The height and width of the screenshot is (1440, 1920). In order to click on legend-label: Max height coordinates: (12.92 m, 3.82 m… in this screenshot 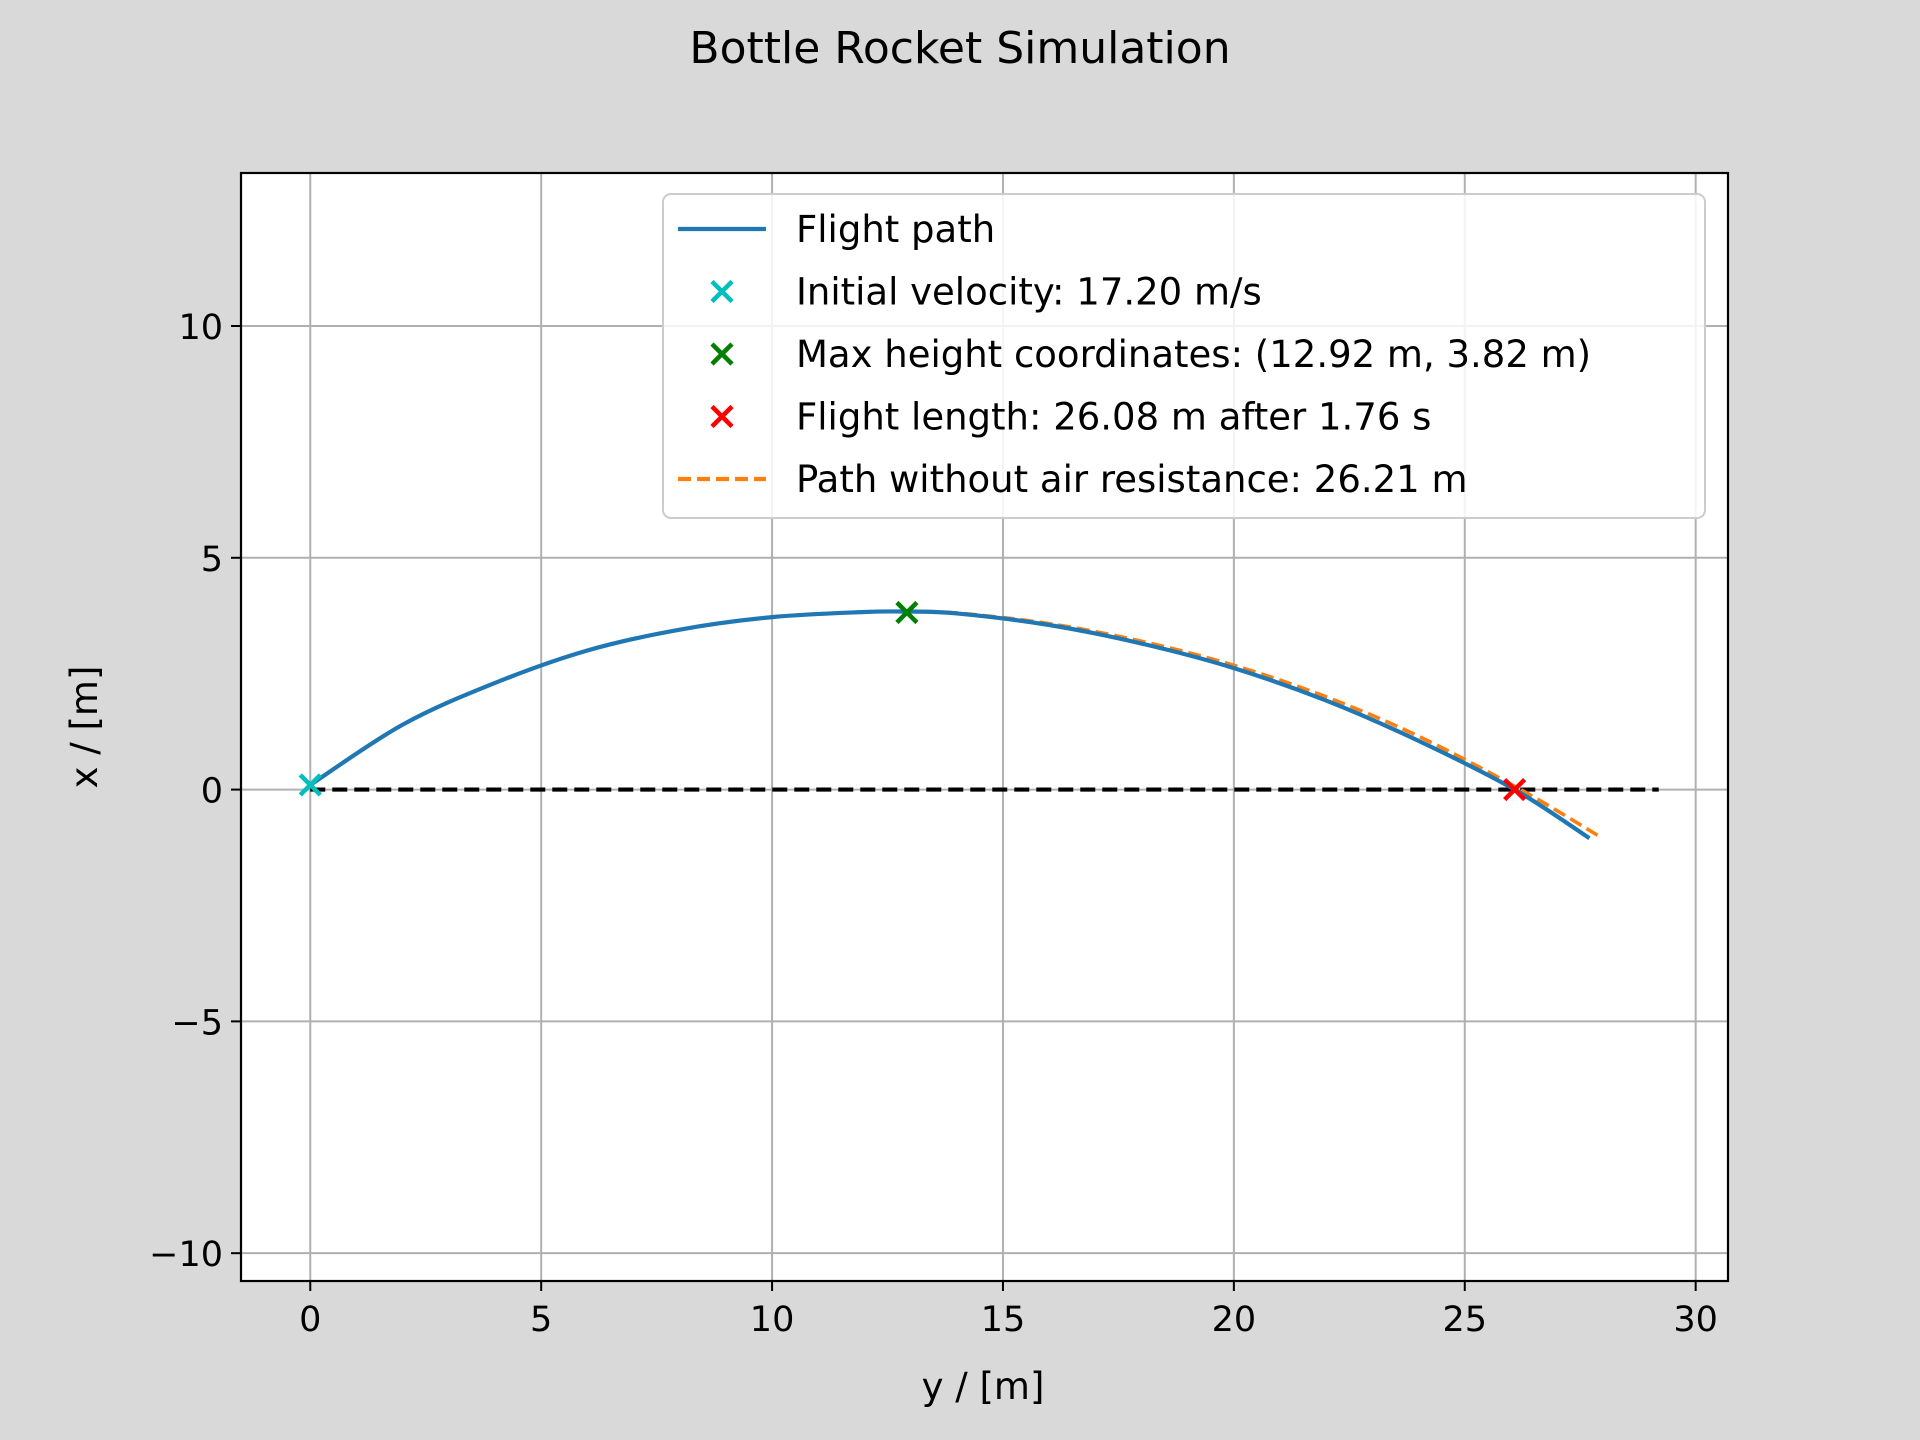, I will do `click(1193, 354)`.